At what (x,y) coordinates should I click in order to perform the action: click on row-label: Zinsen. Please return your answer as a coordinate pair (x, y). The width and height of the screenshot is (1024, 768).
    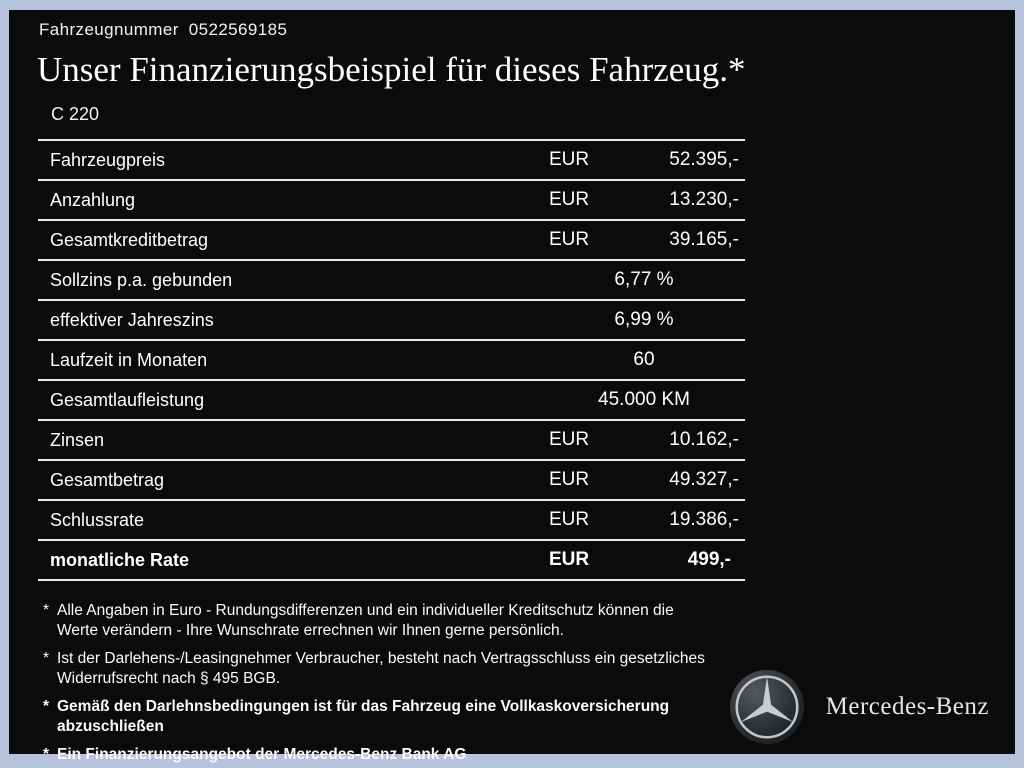
    Looking at the image, I should click on (77, 439).